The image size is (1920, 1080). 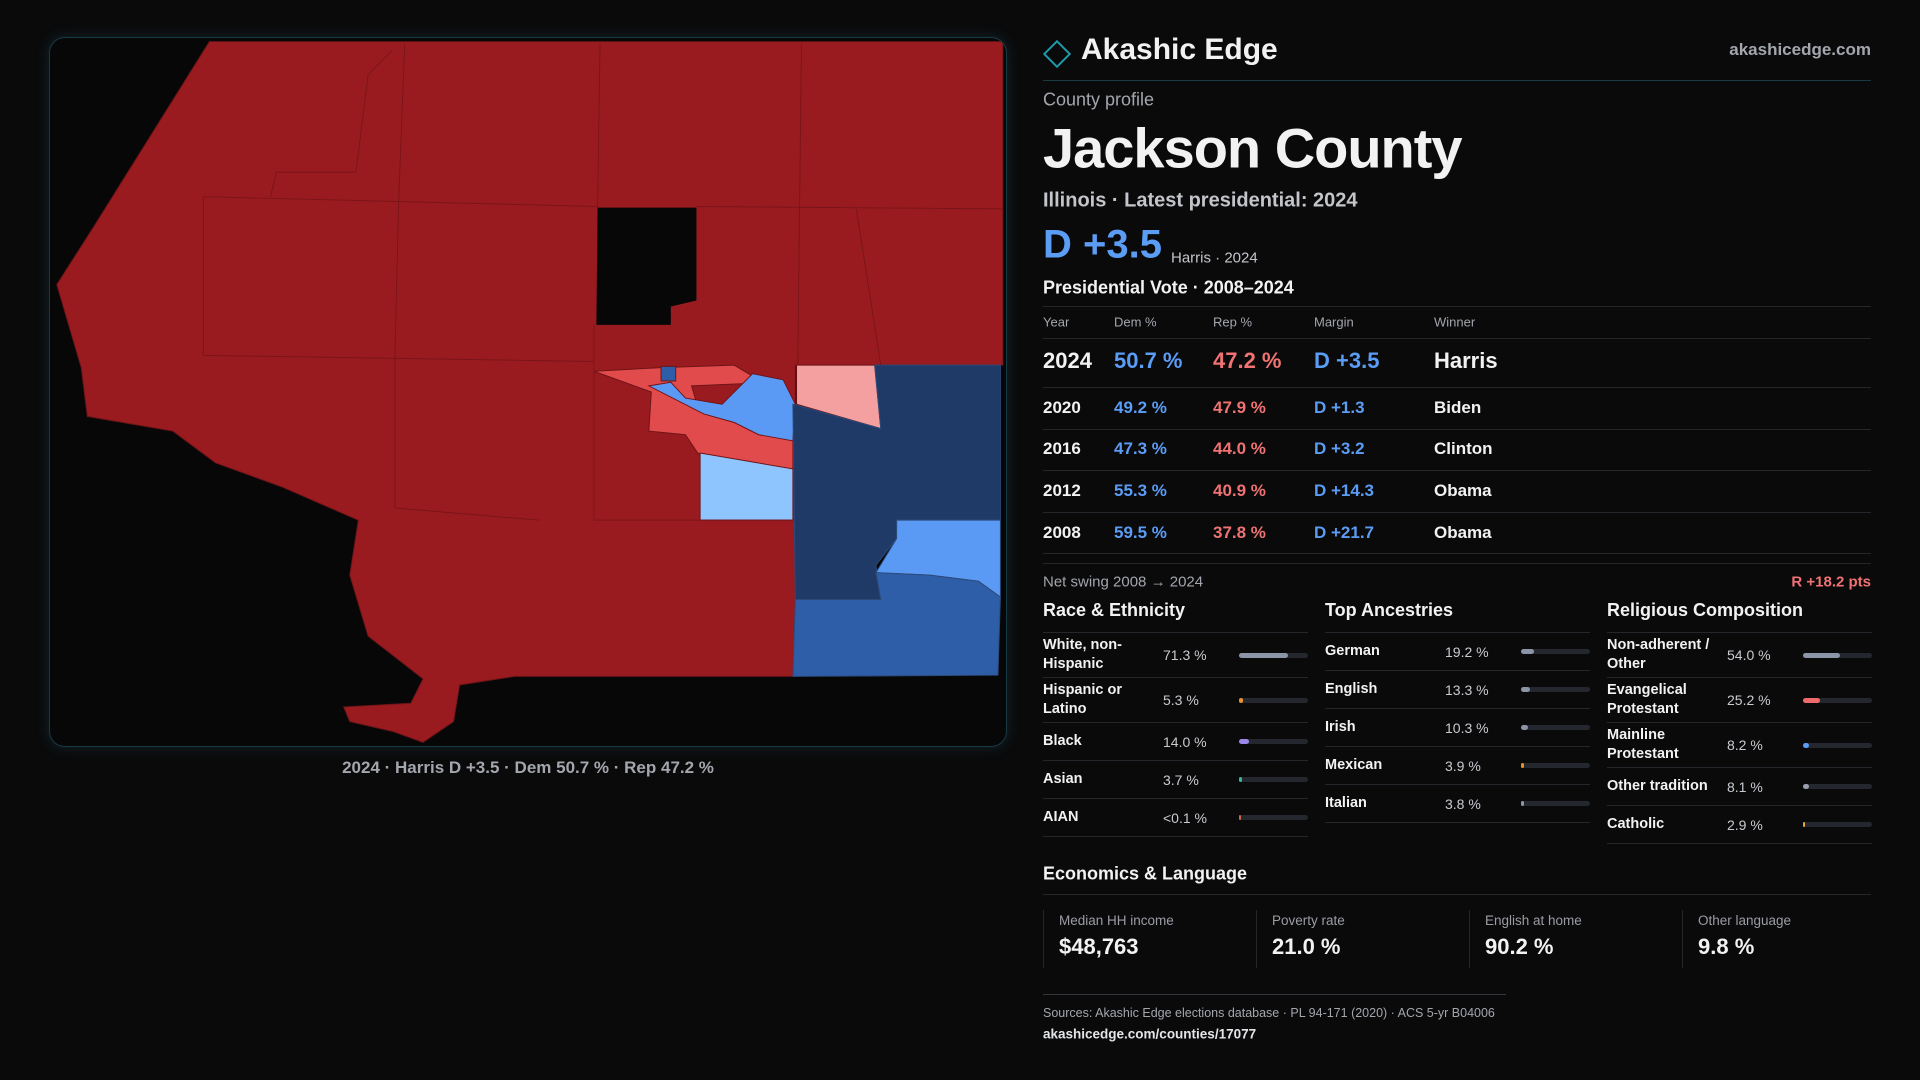 I want to click on vote-cell: 44.0 %, so click(x=1239, y=448).